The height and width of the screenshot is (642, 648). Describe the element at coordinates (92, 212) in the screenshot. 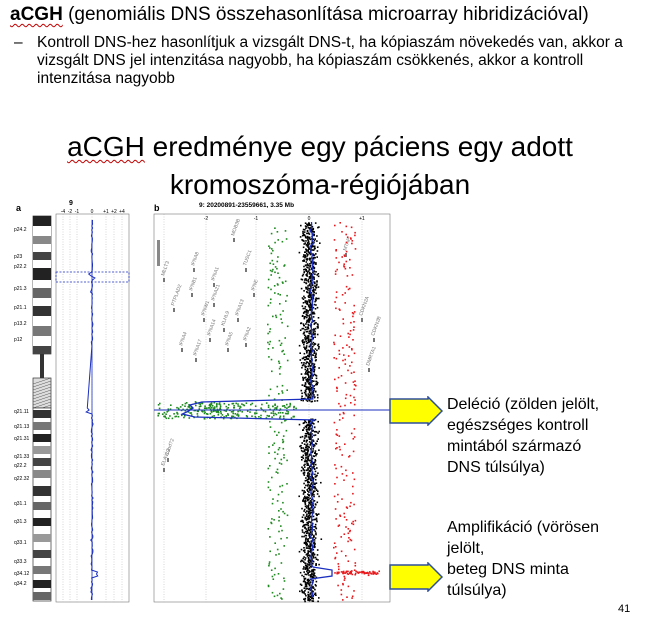

I see `panel-a-tick-label: 0` at that location.